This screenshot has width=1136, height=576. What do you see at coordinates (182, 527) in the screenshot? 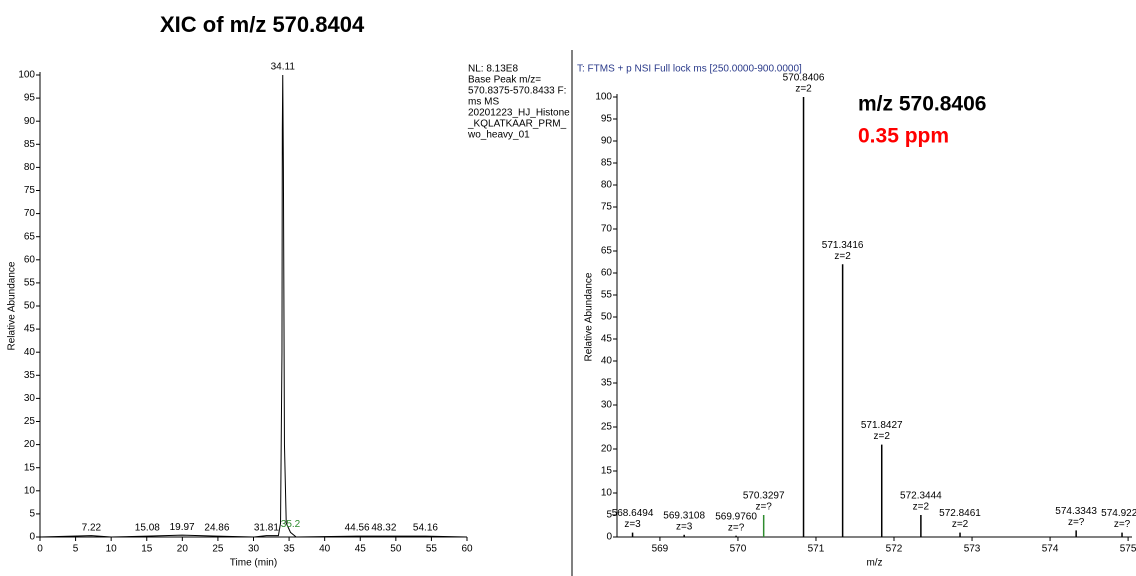
I see `peak-label: 19.97` at bounding box center [182, 527].